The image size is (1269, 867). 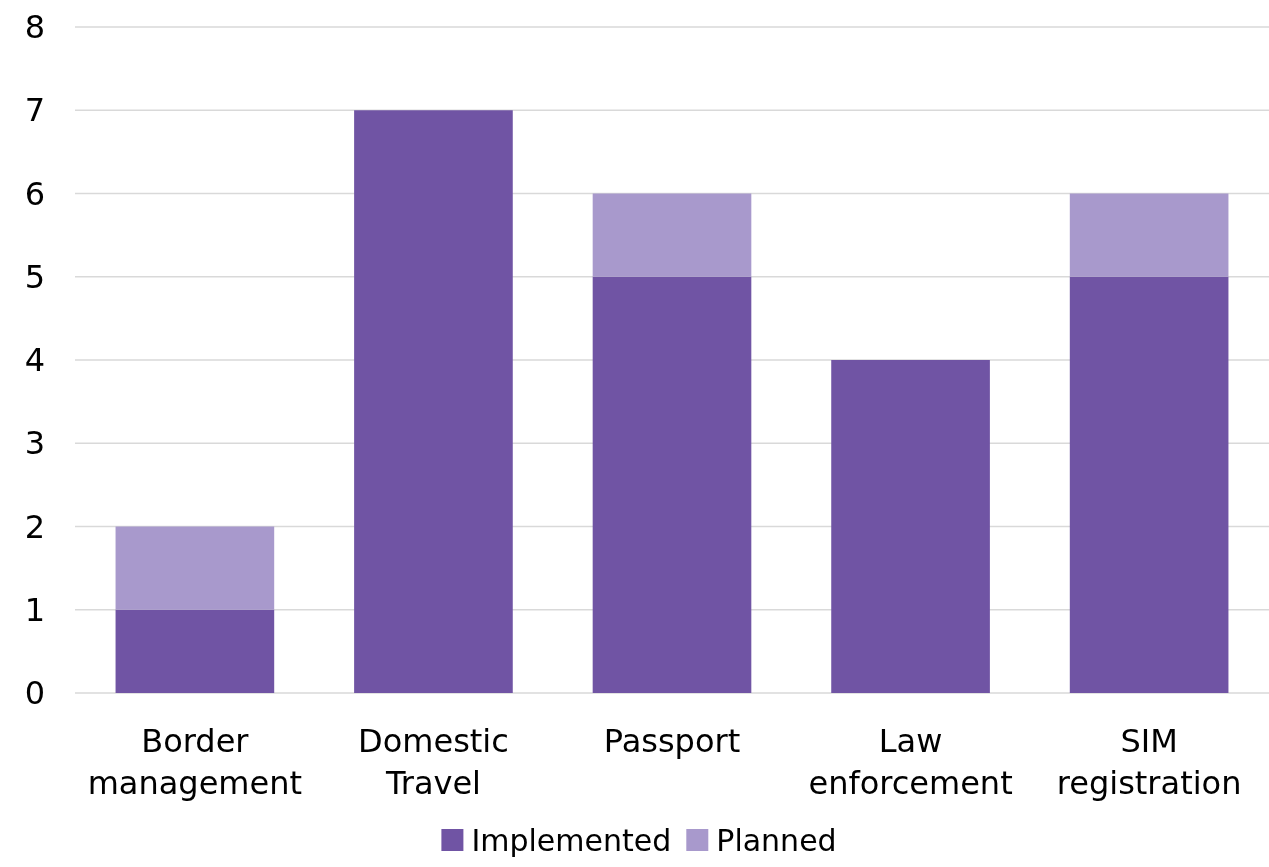 I want to click on x-tick-label: Domestic Travel, so click(x=433, y=762).